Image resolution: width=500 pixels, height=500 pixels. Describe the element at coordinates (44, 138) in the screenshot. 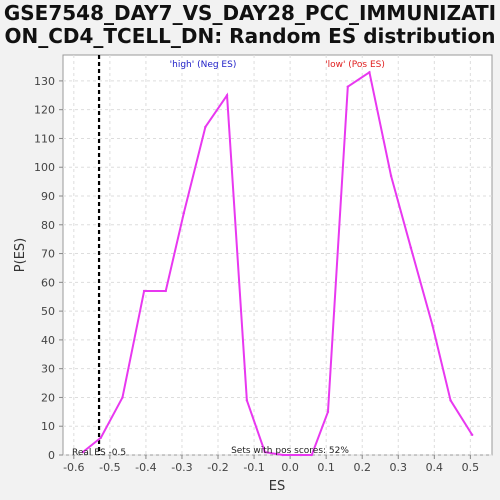

I see `y-tick-label: 110` at that location.